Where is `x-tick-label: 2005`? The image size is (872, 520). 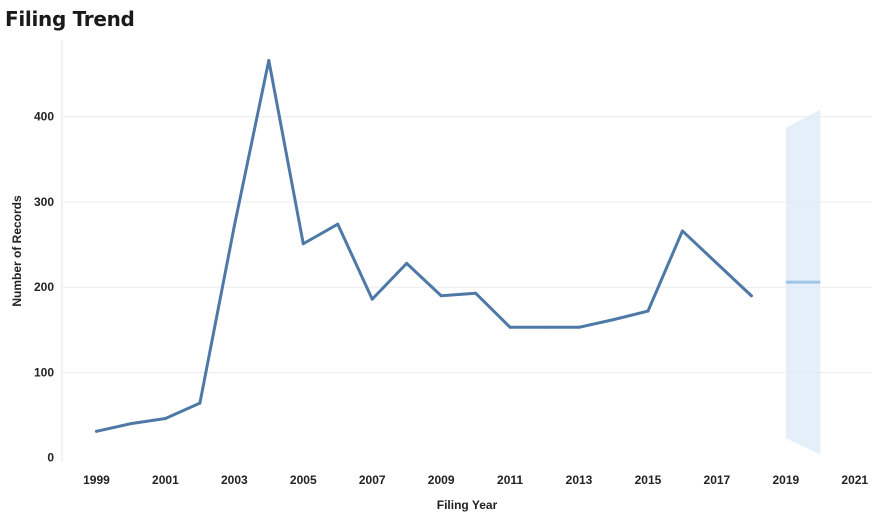 x-tick-label: 2005 is located at coordinates (303, 480).